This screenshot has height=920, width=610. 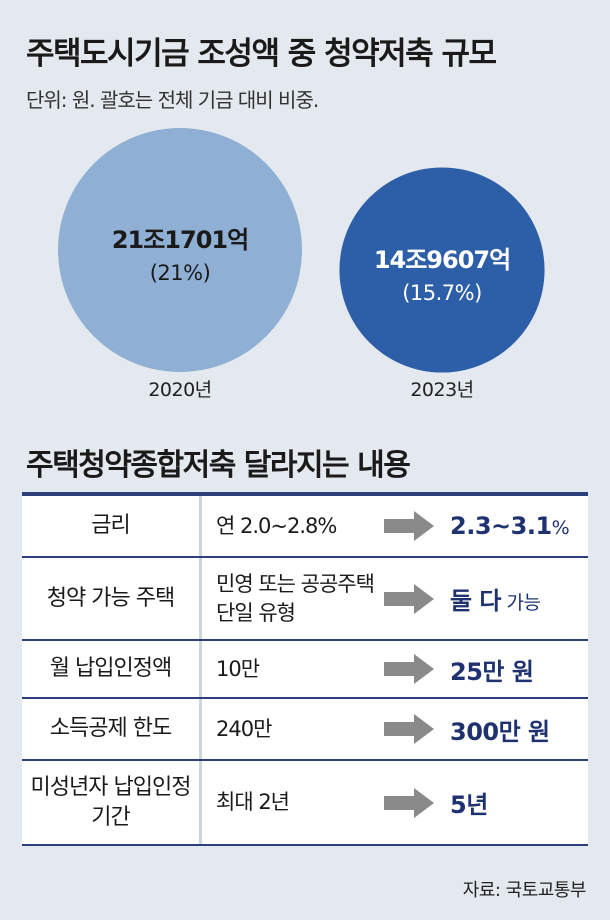 I want to click on after-value: 25만 원, so click(x=492, y=671).